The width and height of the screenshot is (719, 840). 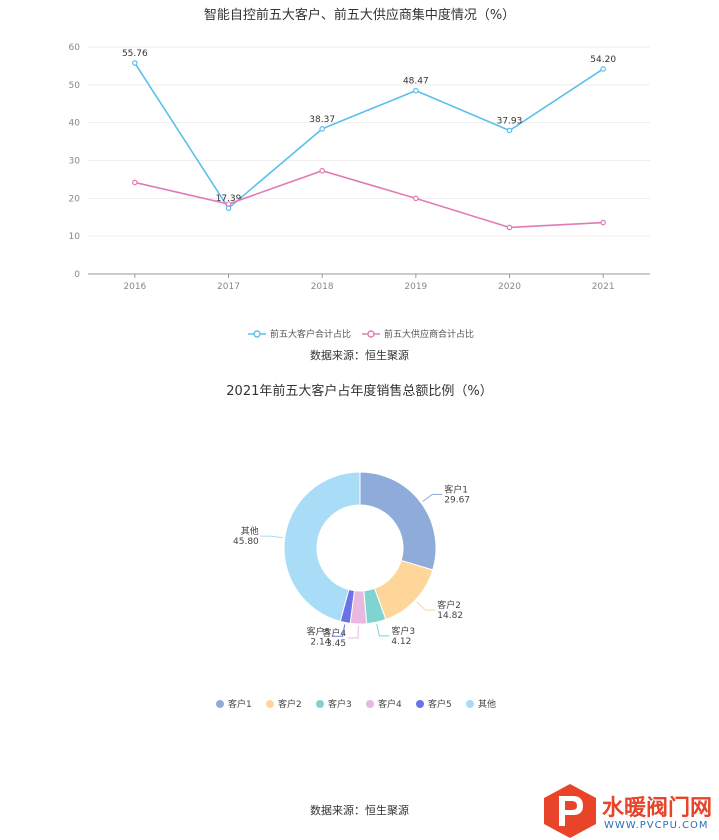 What do you see at coordinates (134, 287) in the screenshot?
I see `x-tick-label: 2016` at bounding box center [134, 287].